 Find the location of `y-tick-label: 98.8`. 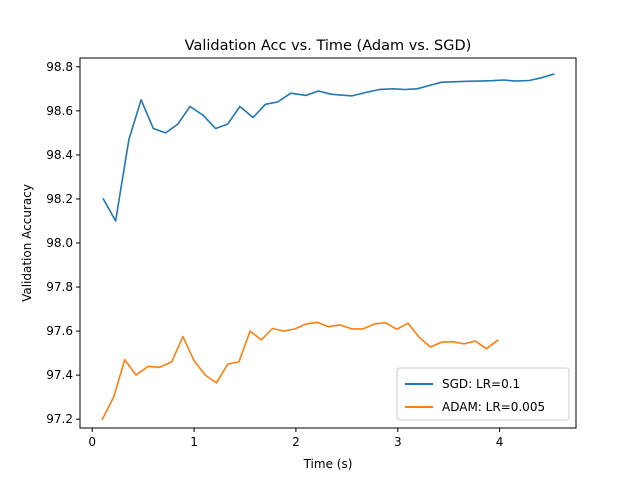

y-tick-label: 98.8 is located at coordinates (59, 67).